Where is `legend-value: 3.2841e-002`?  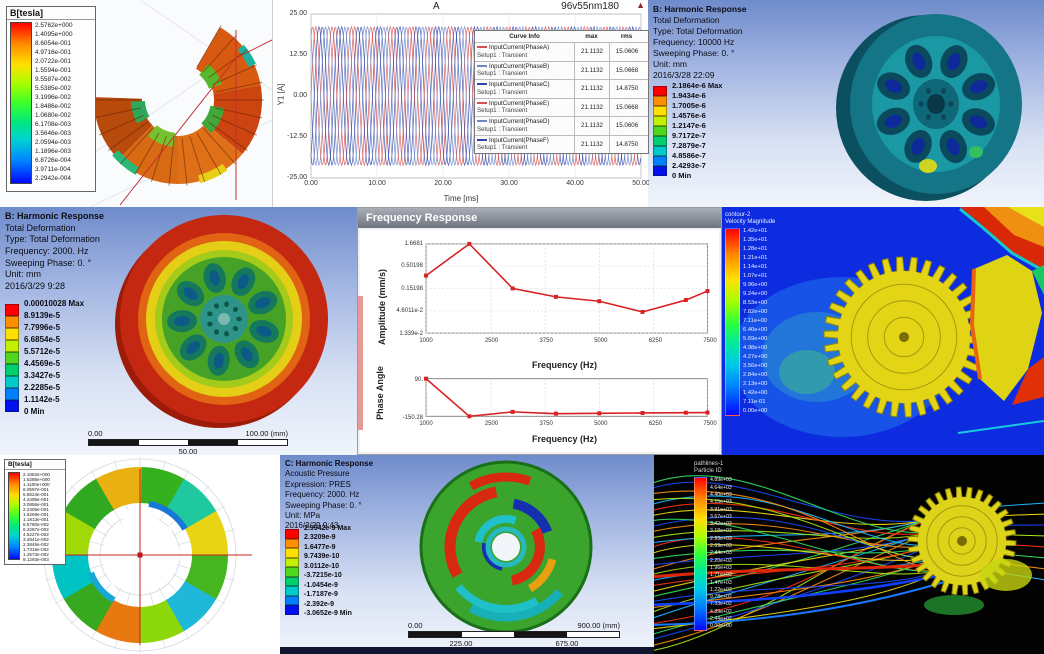
legend-value: 3.2841e-002 is located at coordinates (36, 539).